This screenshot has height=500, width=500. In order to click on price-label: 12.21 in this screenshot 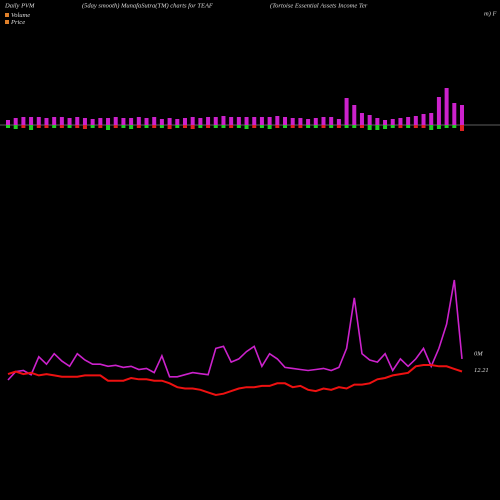, I will do `click(481, 370)`.